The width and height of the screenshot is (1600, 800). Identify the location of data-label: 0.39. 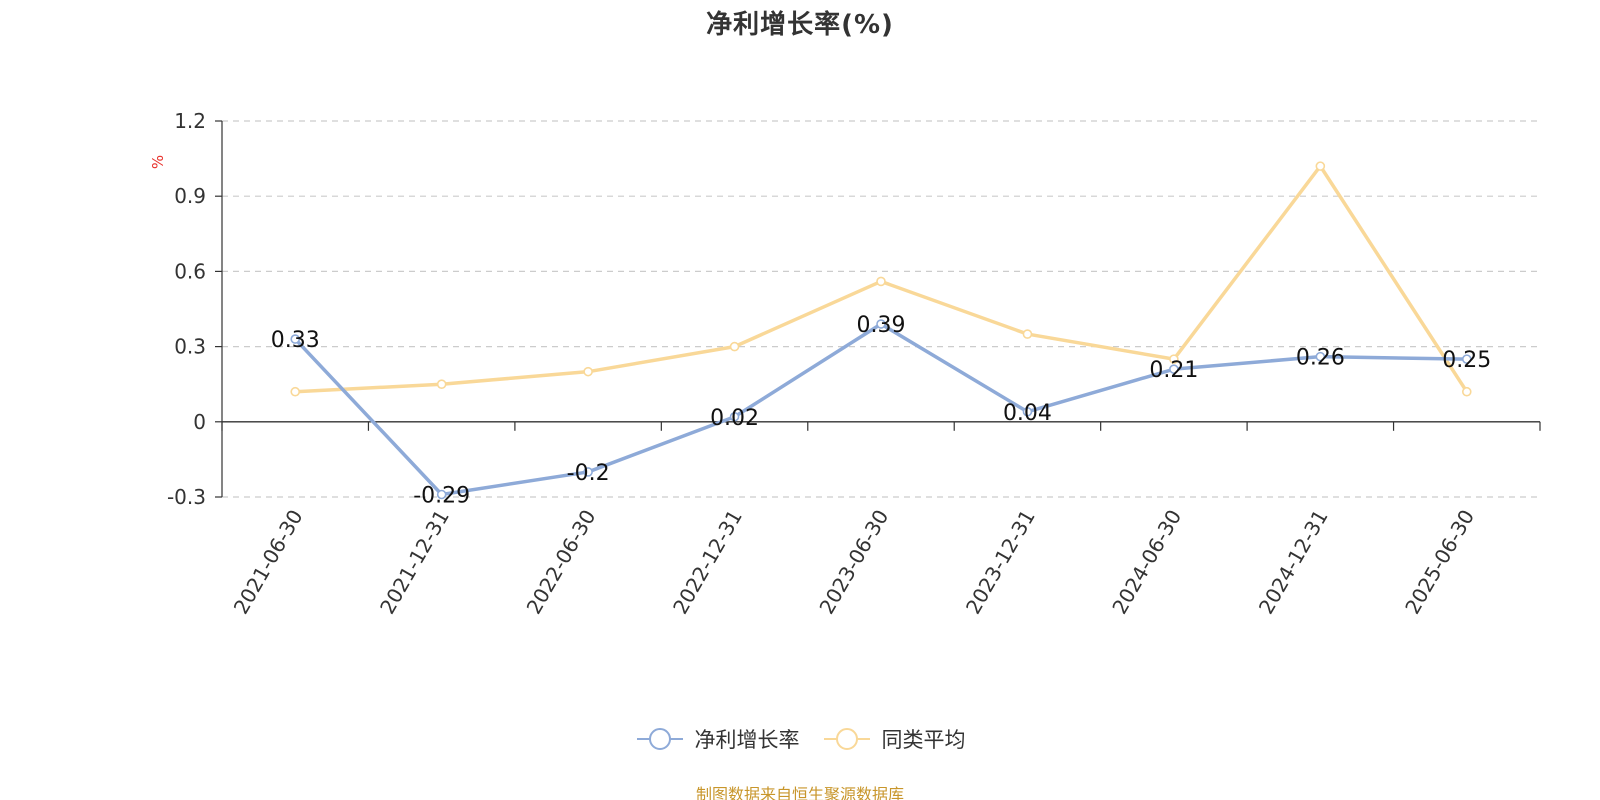
(881, 325).